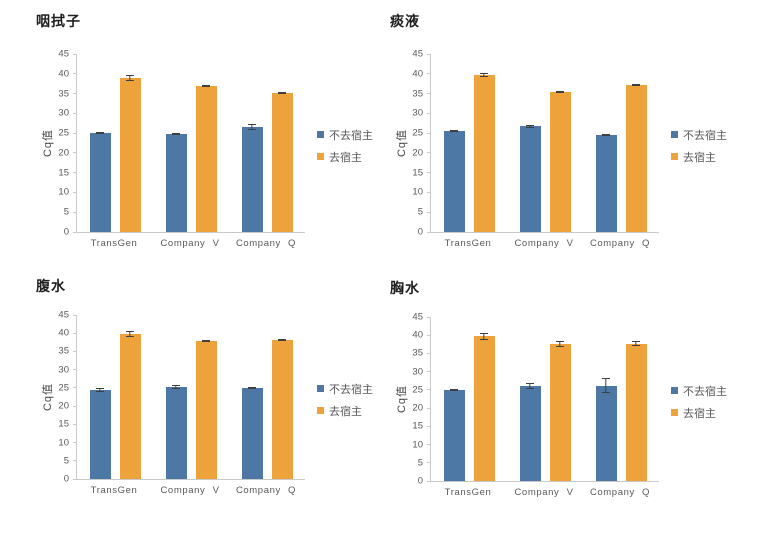 The width and height of the screenshot is (772, 534). Describe the element at coordinates (66, 479) in the screenshot. I see `y-tick-label: 0` at that location.